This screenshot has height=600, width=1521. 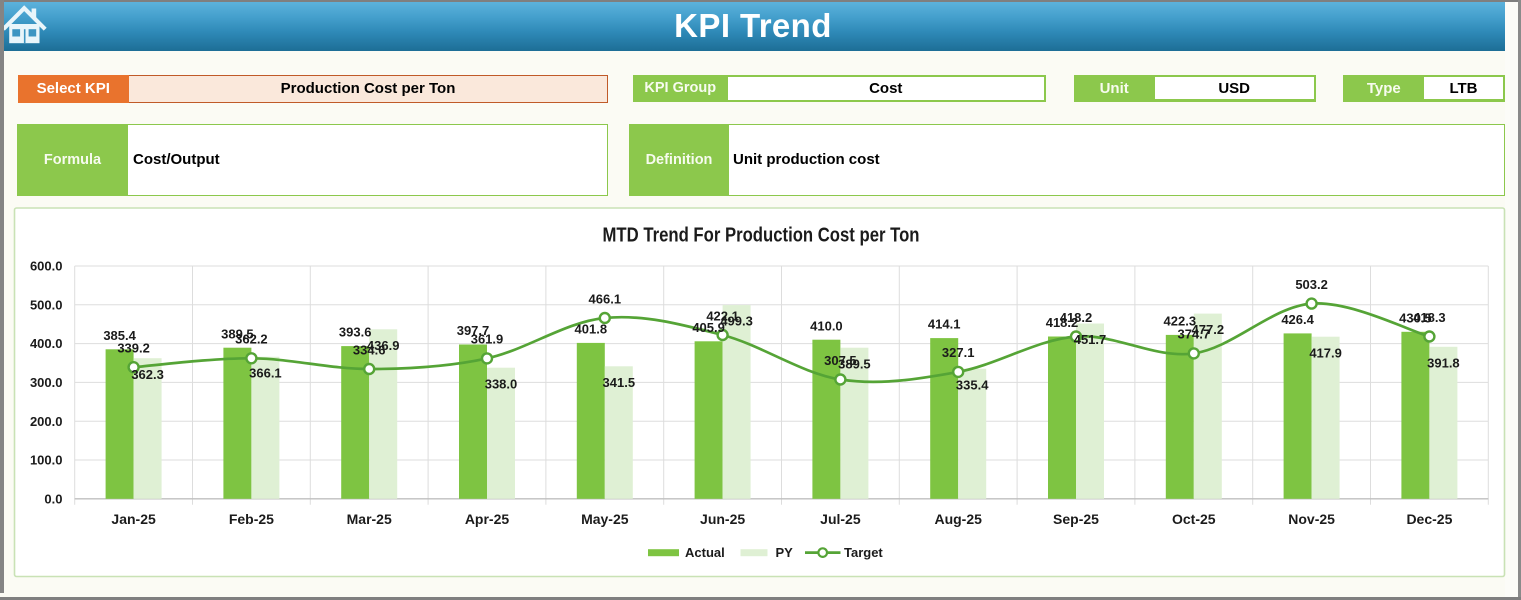 I want to click on svg-text: 422.3, so click(x=1180, y=321).